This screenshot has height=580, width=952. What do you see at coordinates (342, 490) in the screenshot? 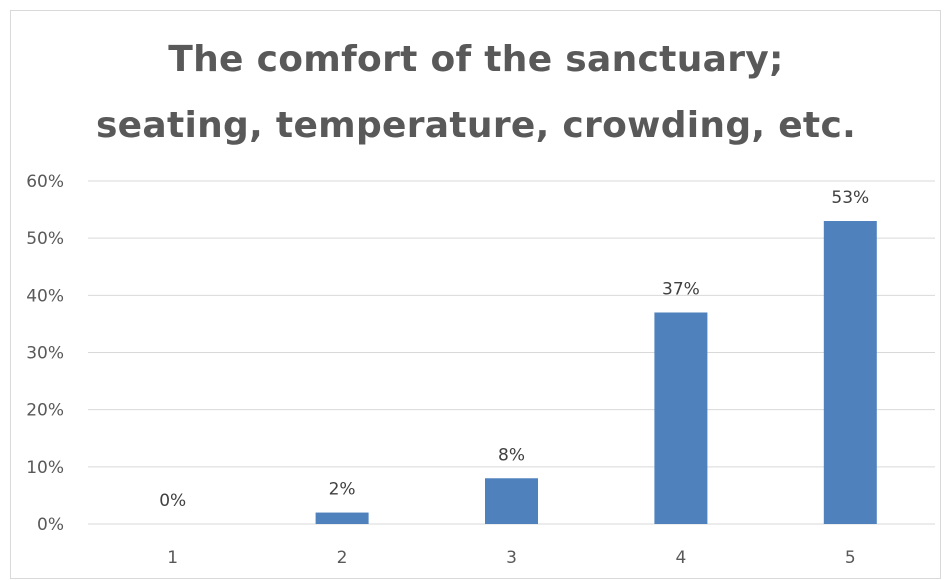
I see `data-label: 2%` at bounding box center [342, 490].